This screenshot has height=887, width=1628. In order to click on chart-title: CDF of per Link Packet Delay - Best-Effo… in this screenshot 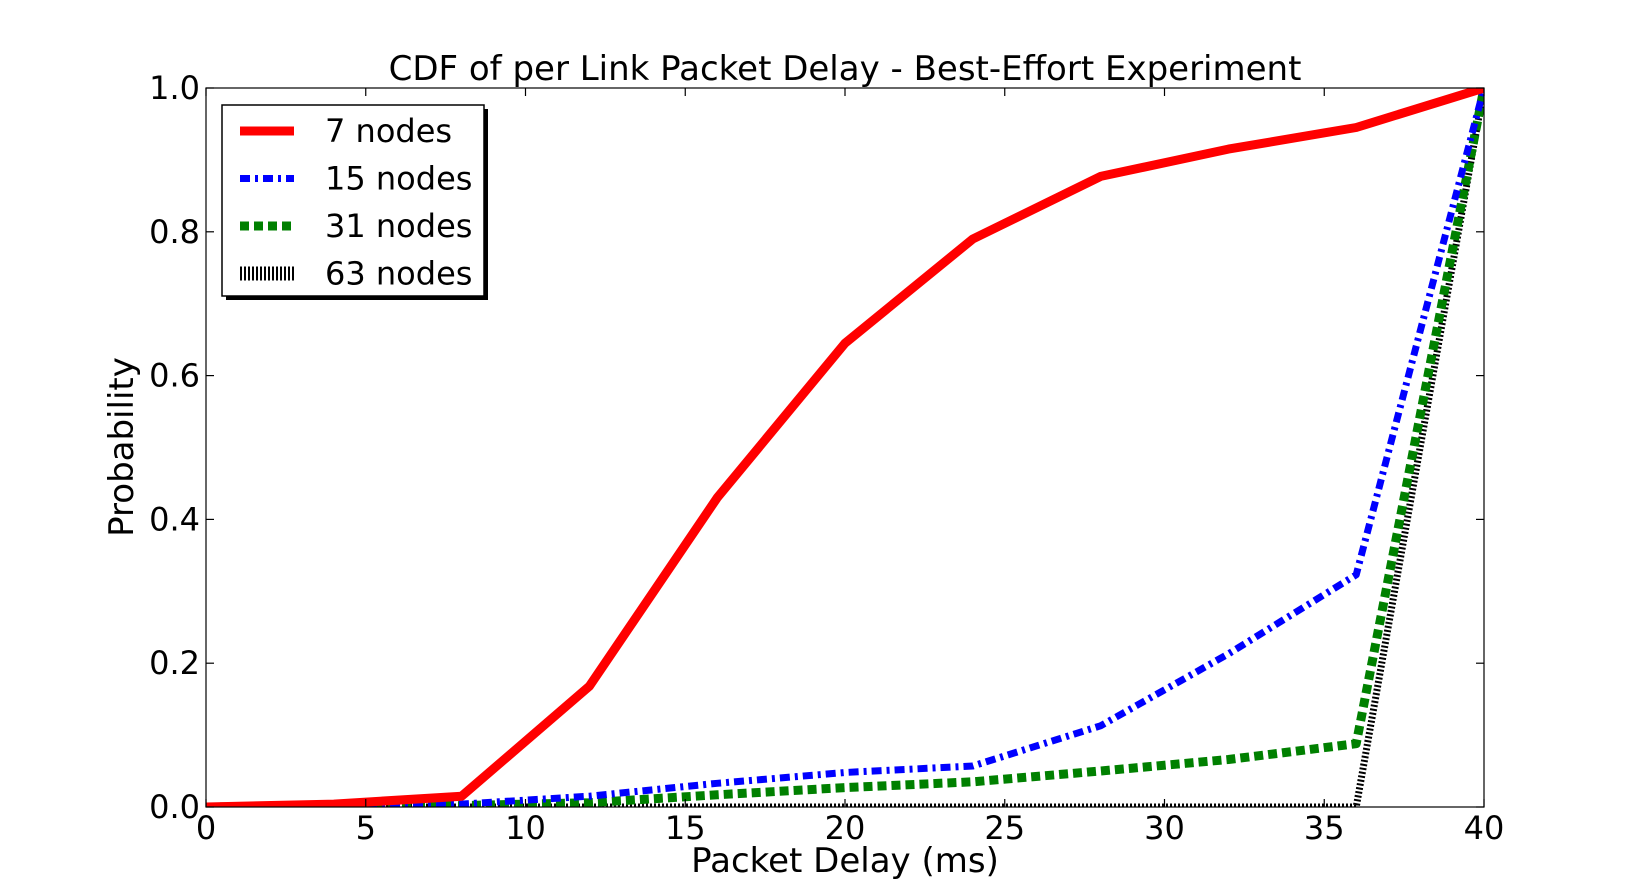, I will do `click(845, 69)`.